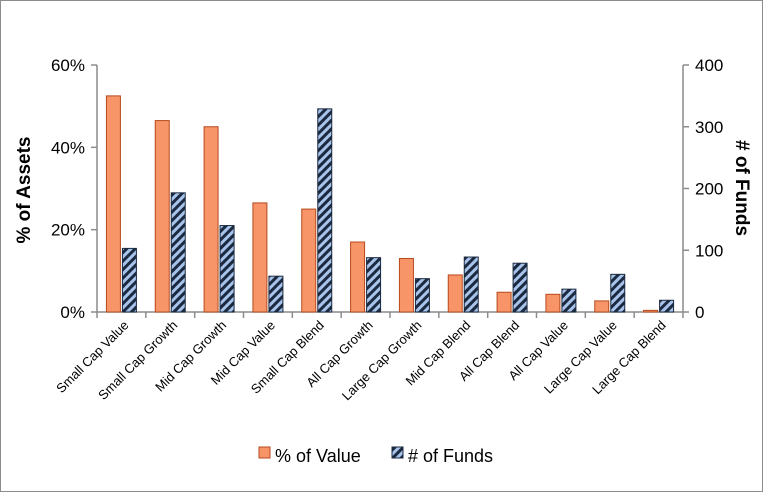 The height and width of the screenshot is (492, 763). Describe the element at coordinates (318, 456) in the screenshot. I see `legend-label-value: % of Value` at that location.